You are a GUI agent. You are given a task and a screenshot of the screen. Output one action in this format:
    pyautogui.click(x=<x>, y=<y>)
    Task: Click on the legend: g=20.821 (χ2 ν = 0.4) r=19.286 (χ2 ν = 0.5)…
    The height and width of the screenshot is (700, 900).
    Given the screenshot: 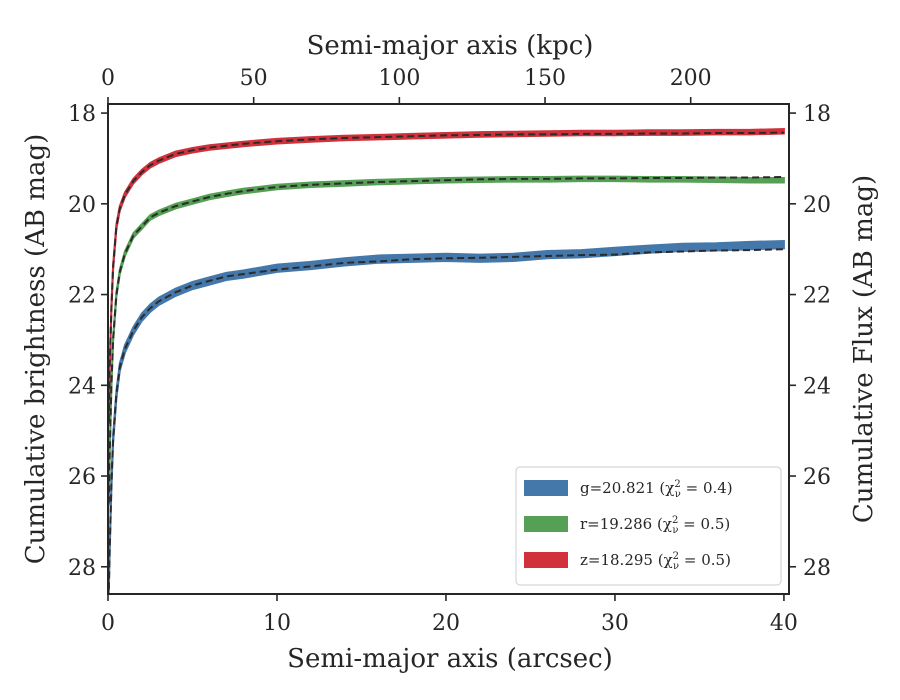 What is the action you would take?
    pyautogui.click(x=648, y=526)
    